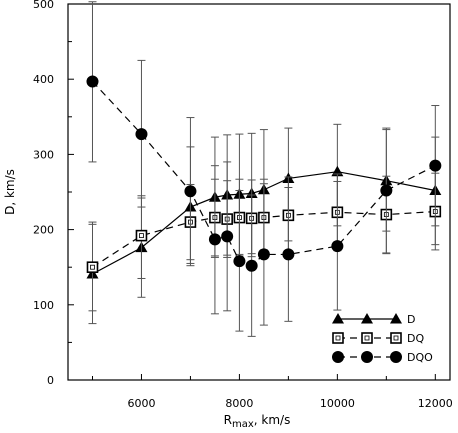 This screenshot has height=433, width=458. I want to click on y-tick-label: 100, so click(43, 305).